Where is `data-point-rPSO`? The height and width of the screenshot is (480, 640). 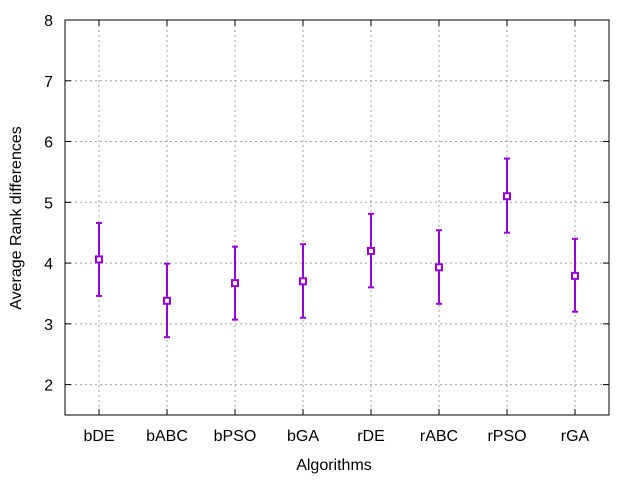 data-point-rPSO is located at coordinates (507, 195).